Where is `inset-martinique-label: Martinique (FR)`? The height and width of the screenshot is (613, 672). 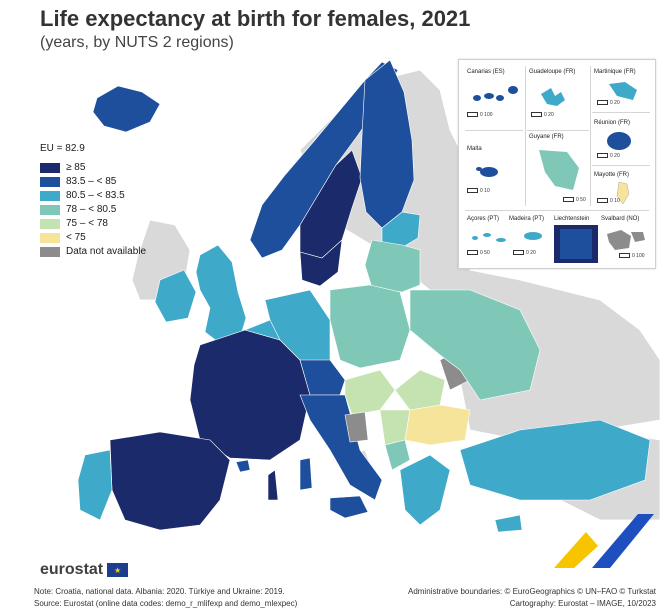
inset-martinique-label: Martinique (FR) is located at coordinates (615, 72).